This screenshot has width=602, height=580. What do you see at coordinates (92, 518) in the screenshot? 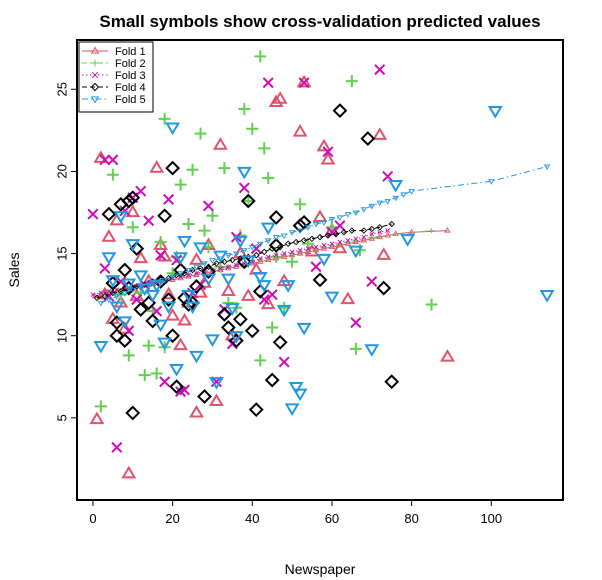
I see `x-tick-label: 0` at bounding box center [92, 518].